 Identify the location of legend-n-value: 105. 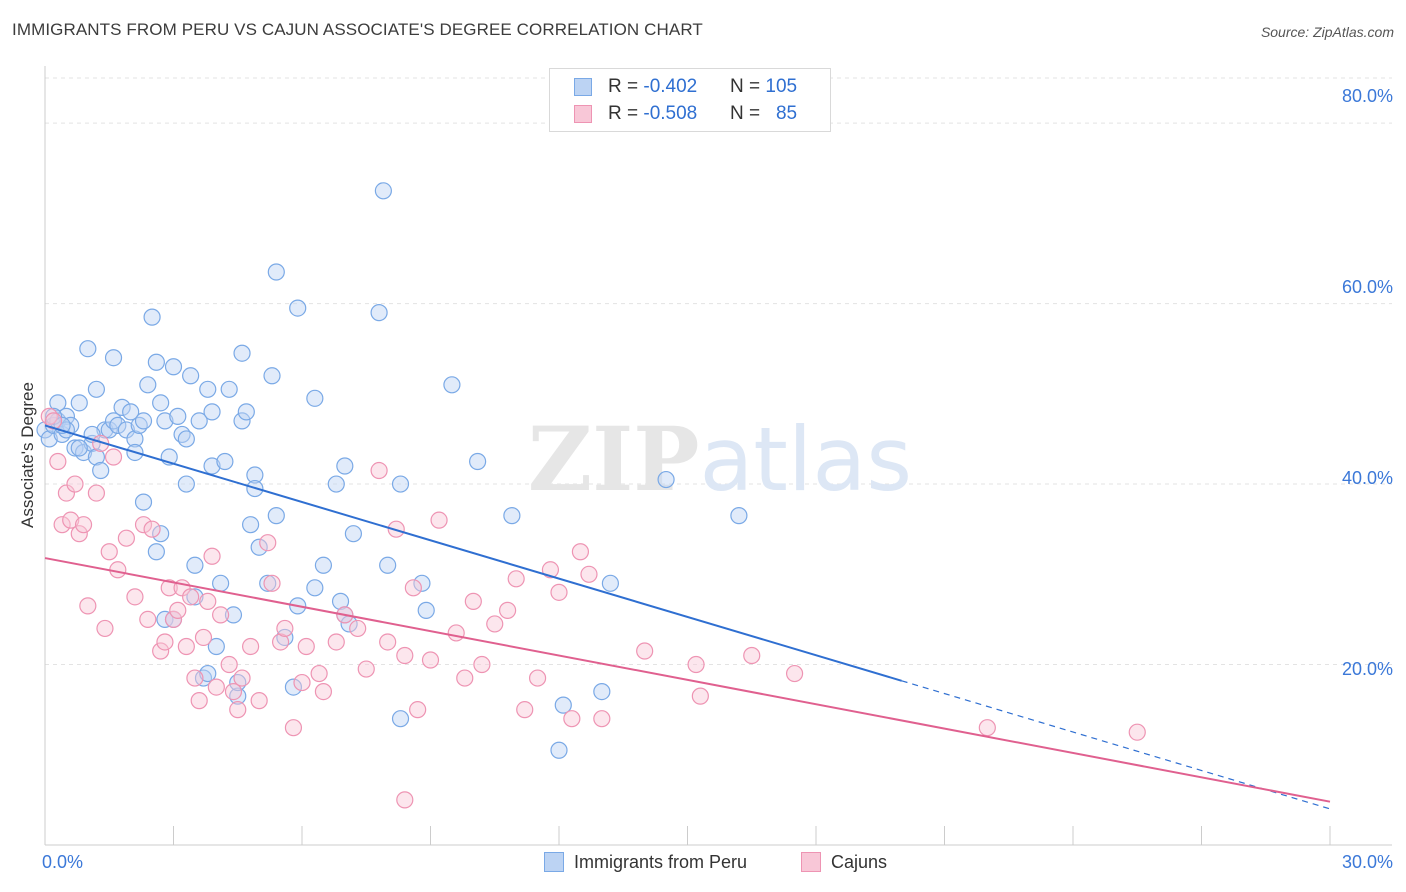
(781, 86).